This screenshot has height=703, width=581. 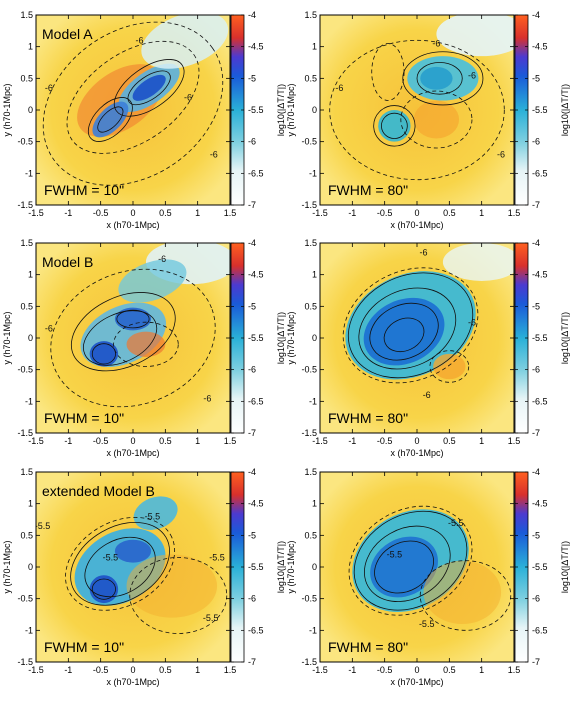 I want to click on colorbar-tick-label: -5, so click(x=252, y=78).